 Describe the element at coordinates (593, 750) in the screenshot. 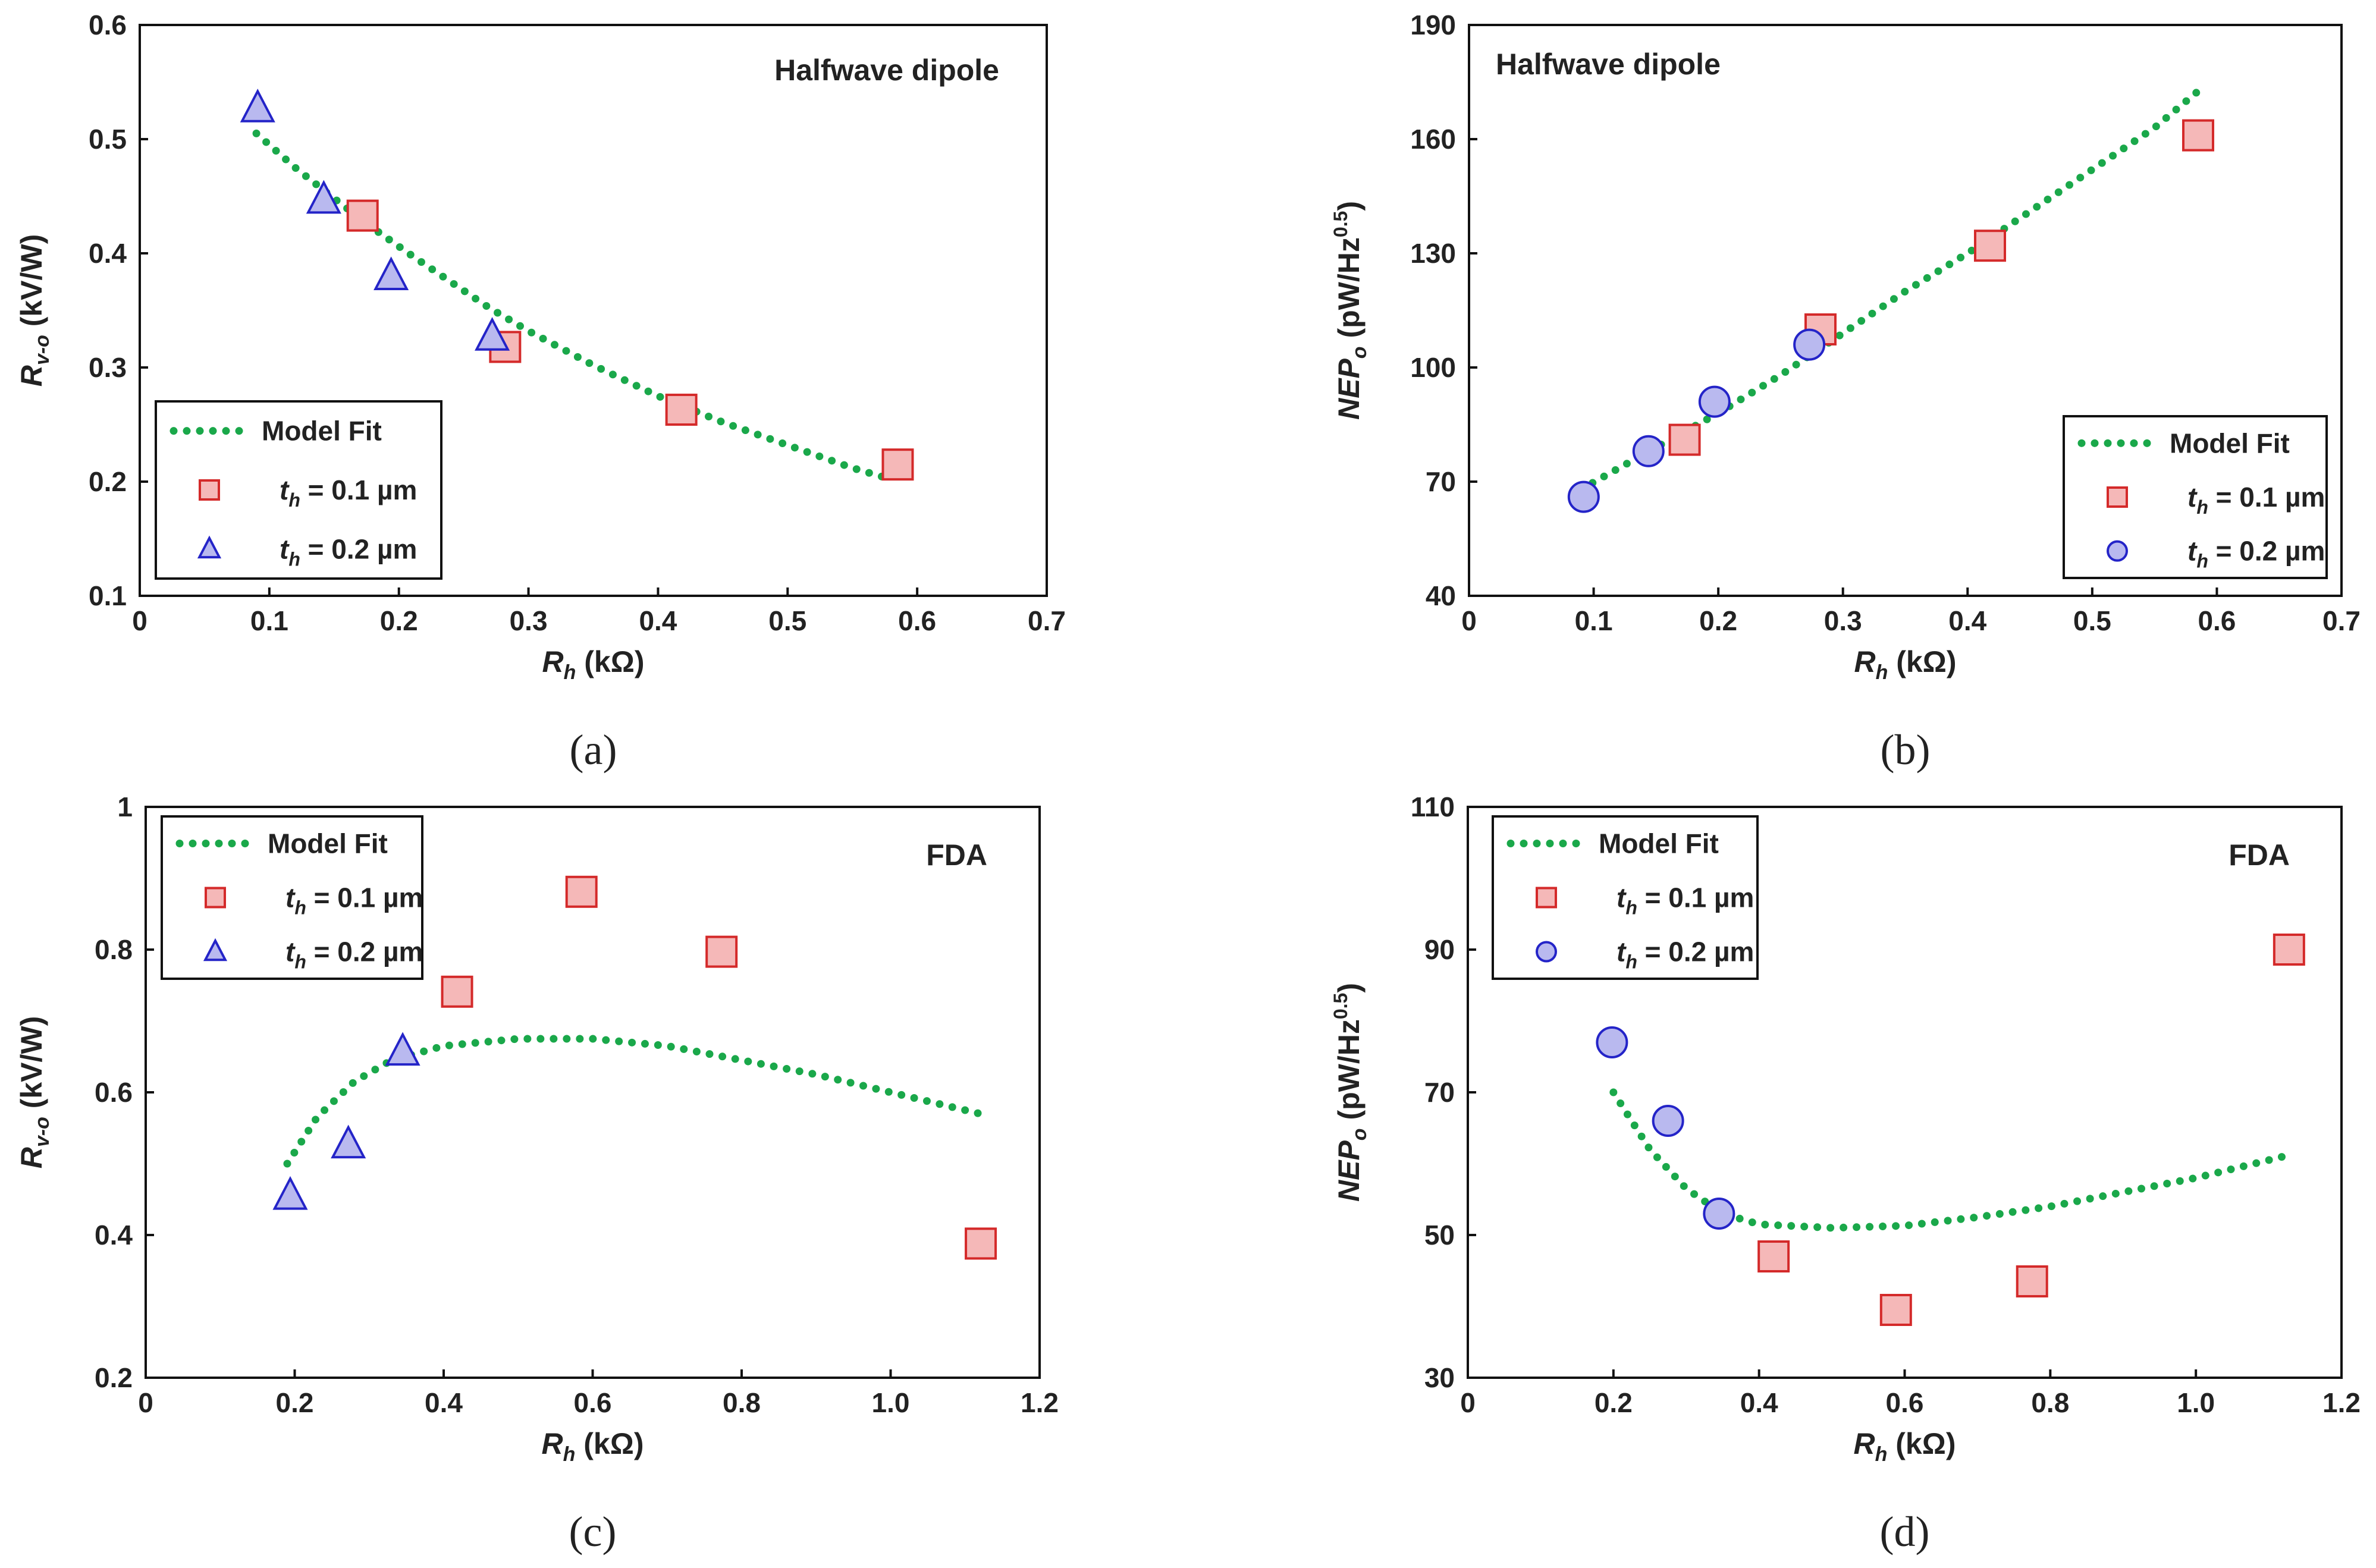

I see `panel-caption: (a)` at that location.